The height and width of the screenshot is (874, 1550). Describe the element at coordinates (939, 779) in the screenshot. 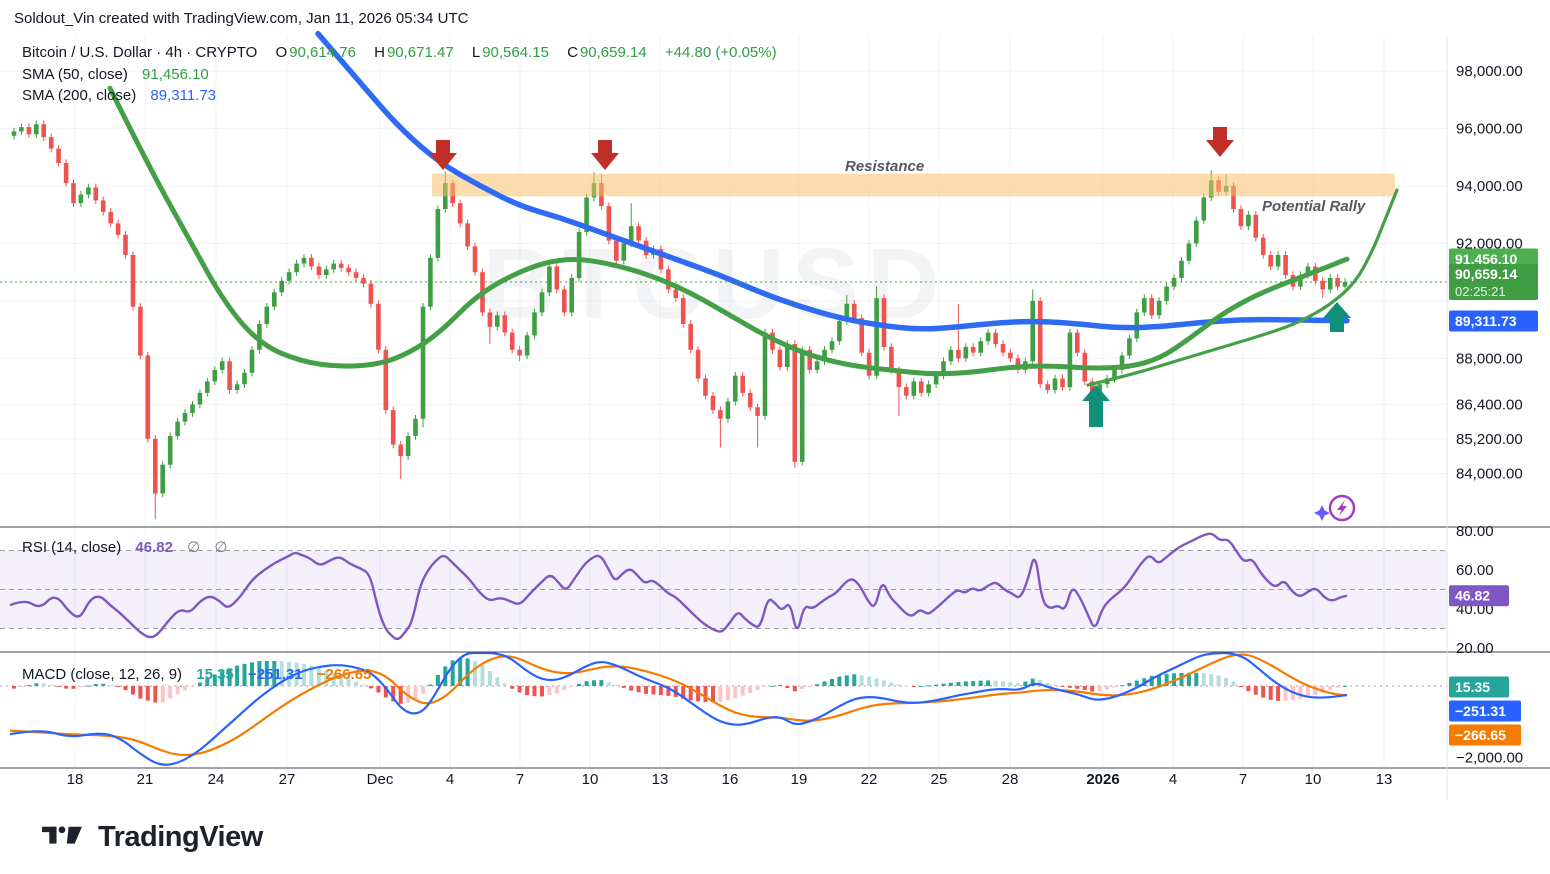

I see `time-axis-label: 25` at that location.